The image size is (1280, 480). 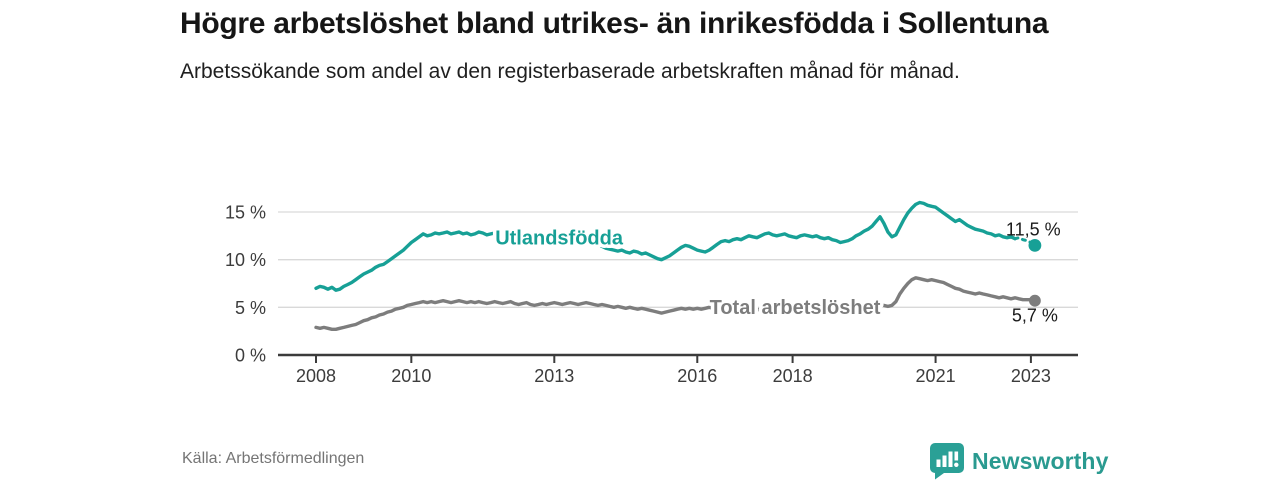 I want to click on newsworthy-logo-icon, so click(x=947, y=461).